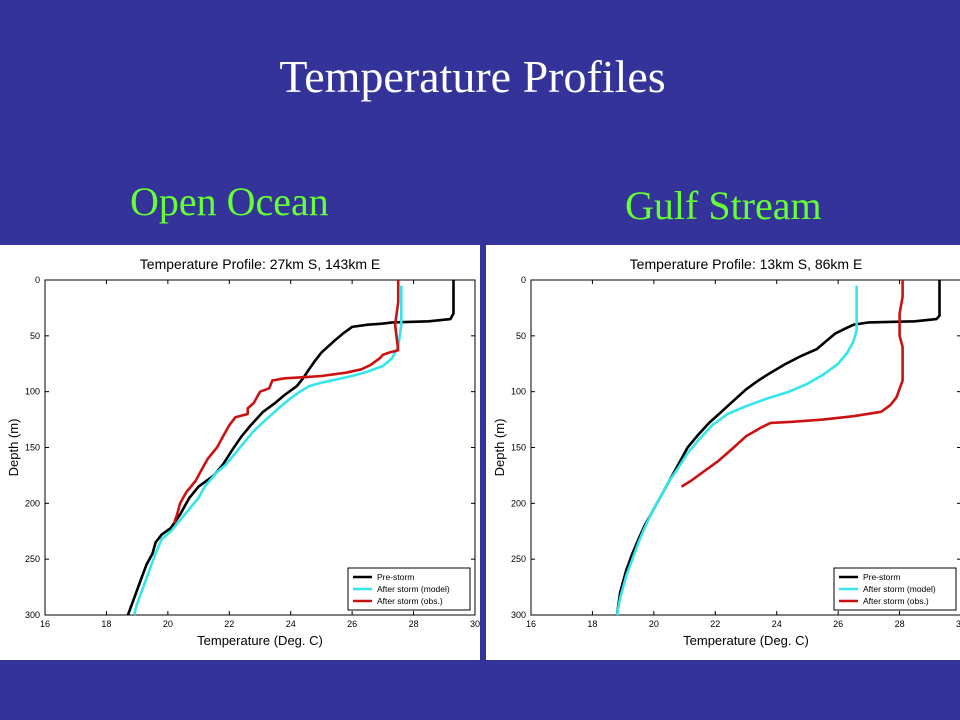 The width and height of the screenshot is (960, 720). Describe the element at coordinates (472, 76) in the screenshot. I see `slide-title: Temperature Profiles` at that location.